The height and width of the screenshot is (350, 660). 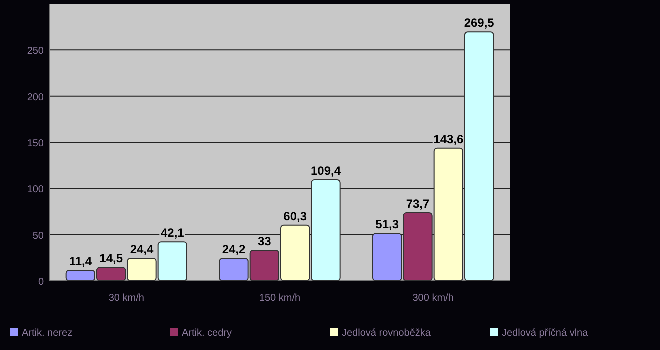 I want to click on x-tick-label: 150 km/h, so click(x=280, y=298).